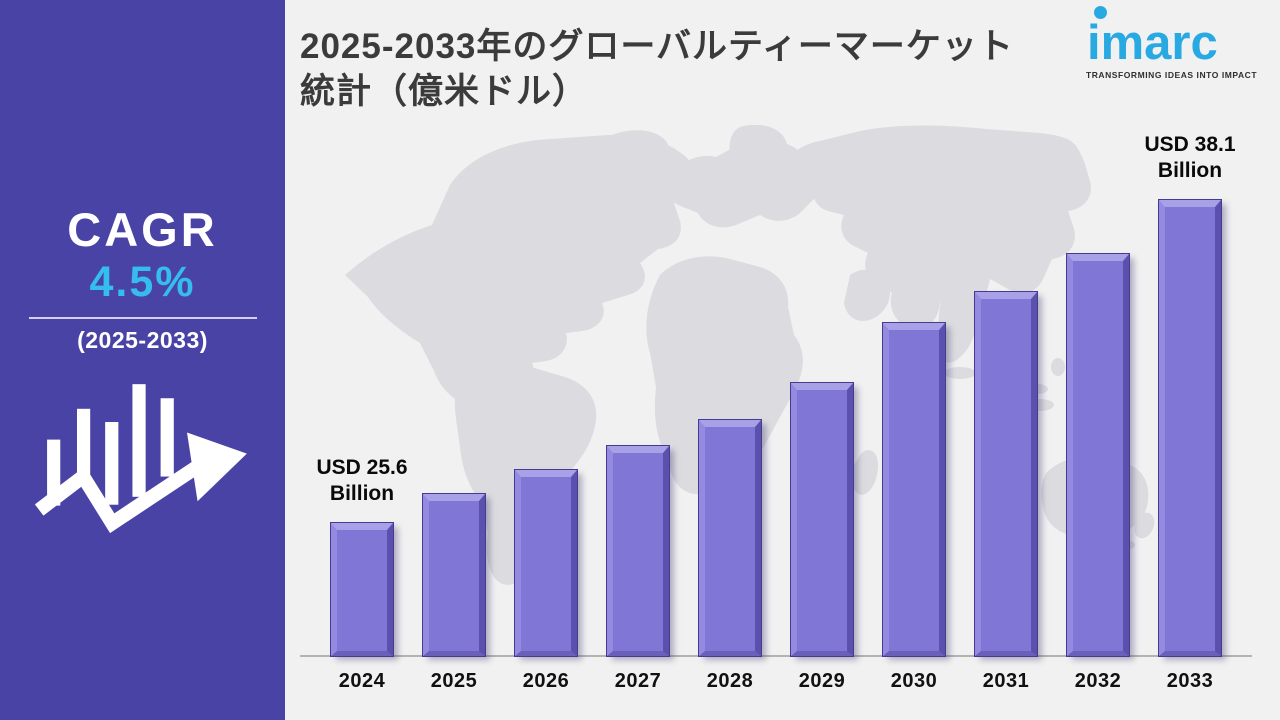 The width and height of the screenshot is (1280, 720). What do you see at coordinates (914, 489) in the screenshot?
I see `bar-2030` at bounding box center [914, 489].